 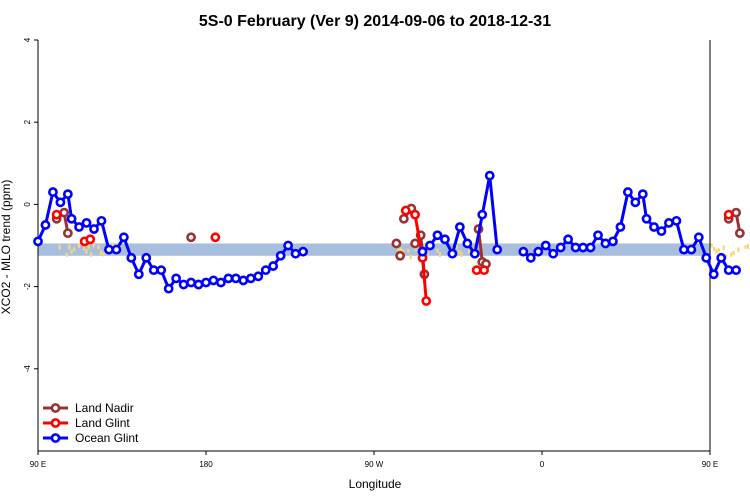 I want to click on x-tick-label: 180, so click(x=206, y=464).